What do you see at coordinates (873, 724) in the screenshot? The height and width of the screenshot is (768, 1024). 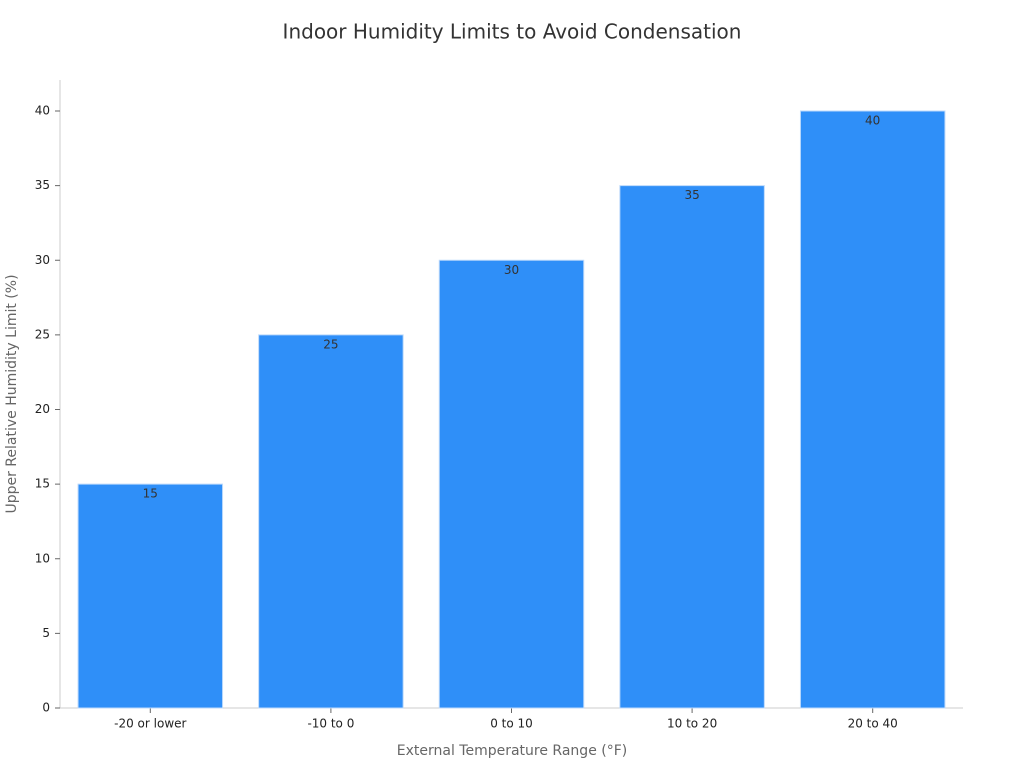 I see `x-tick-label: 20 to 40` at bounding box center [873, 724].